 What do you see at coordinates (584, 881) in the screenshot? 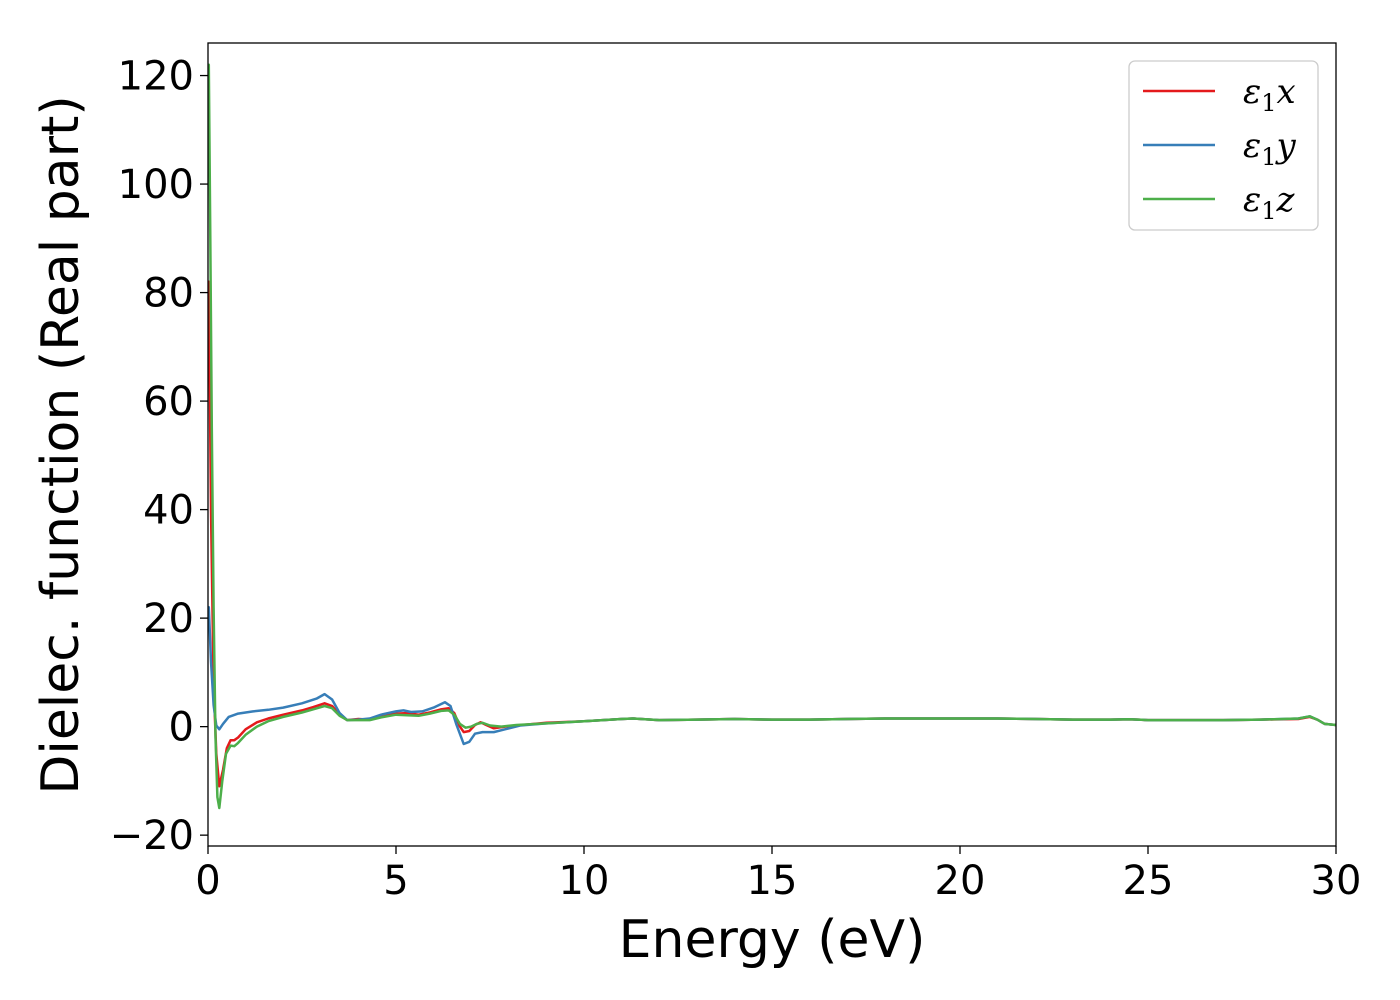
I see `x-tick-label: 10` at bounding box center [584, 881].